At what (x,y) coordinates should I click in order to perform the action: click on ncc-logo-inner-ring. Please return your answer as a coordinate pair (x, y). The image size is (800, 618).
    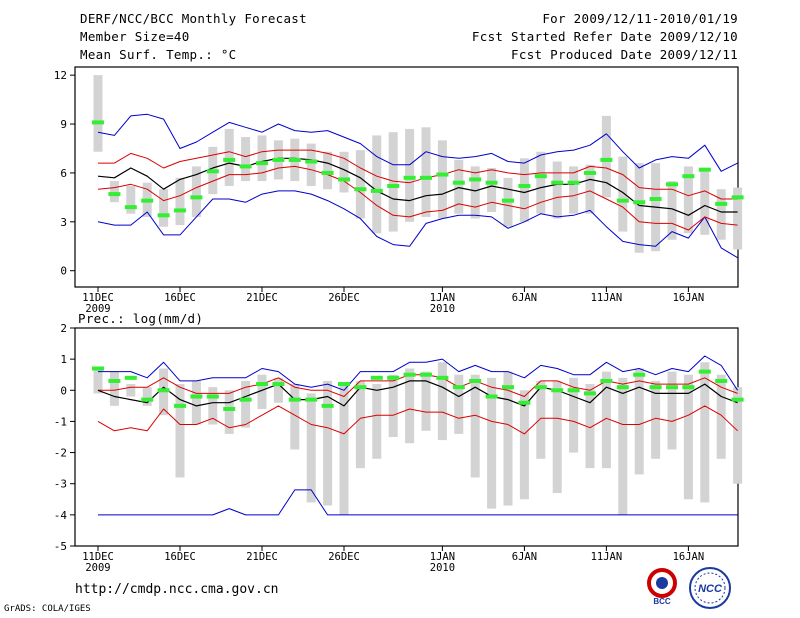
    Looking at the image, I should click on (710, 588).